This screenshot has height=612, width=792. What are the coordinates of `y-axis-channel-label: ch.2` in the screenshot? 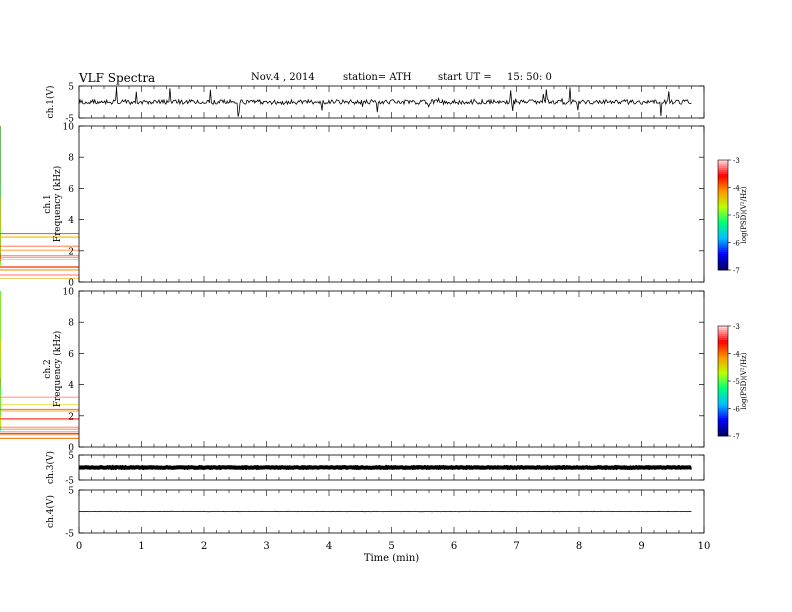 It's located at (48, 368).